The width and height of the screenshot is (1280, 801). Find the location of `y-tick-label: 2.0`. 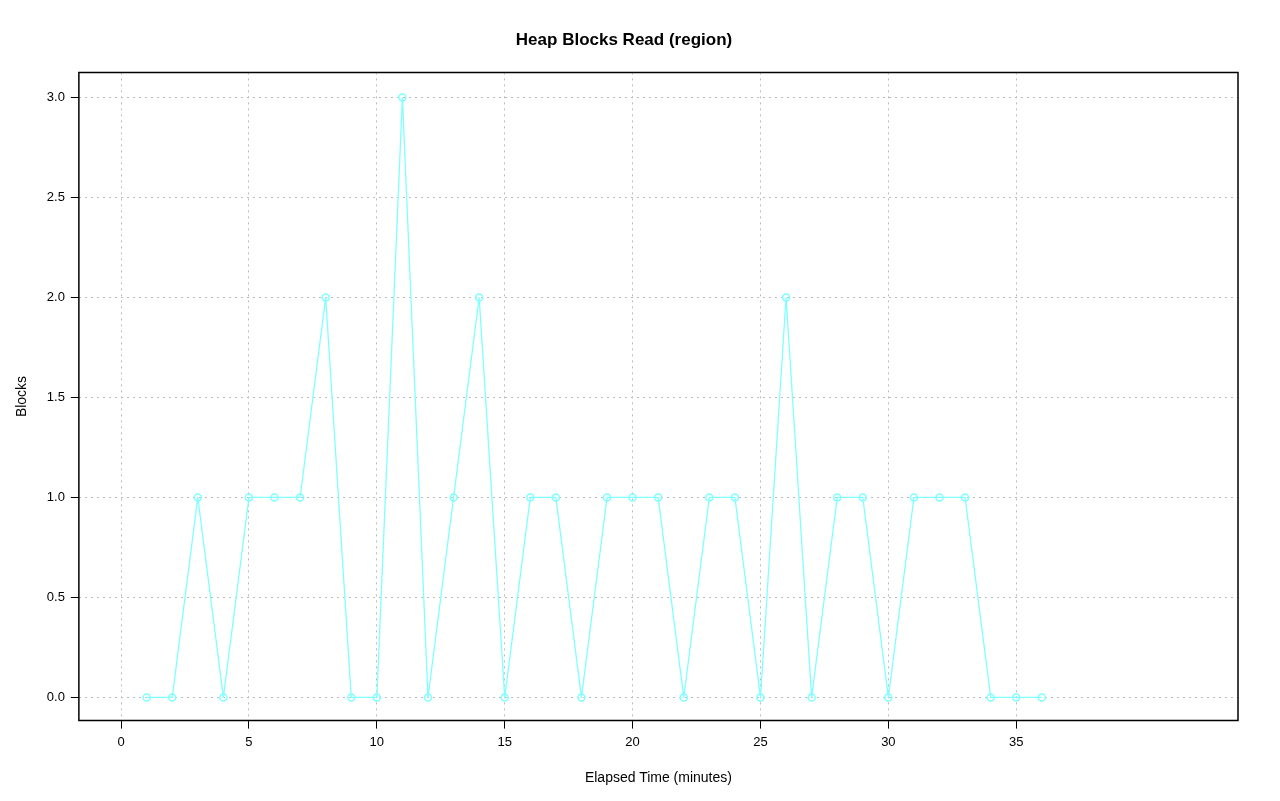

y-tick-label: 2.0 is located at coordinates (55, 297).